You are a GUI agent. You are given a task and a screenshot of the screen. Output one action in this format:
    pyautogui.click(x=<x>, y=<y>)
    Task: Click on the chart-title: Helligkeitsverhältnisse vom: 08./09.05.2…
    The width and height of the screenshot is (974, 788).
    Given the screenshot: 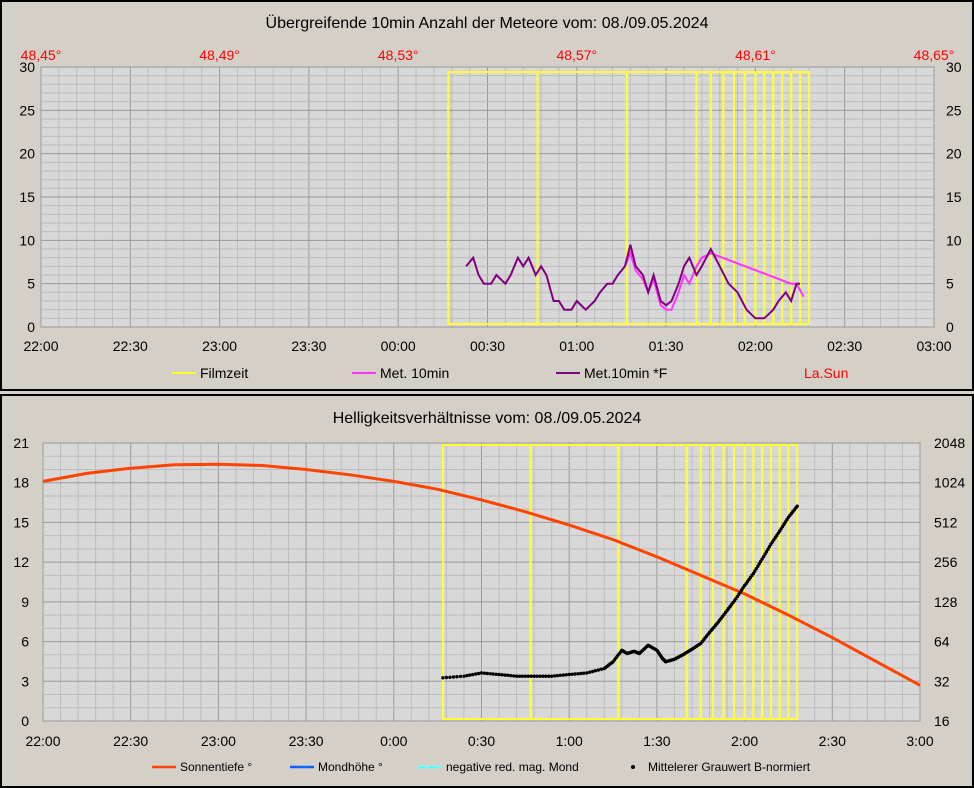 What is the action you would take?
    pyautogui.click(x=487, y=418)
    